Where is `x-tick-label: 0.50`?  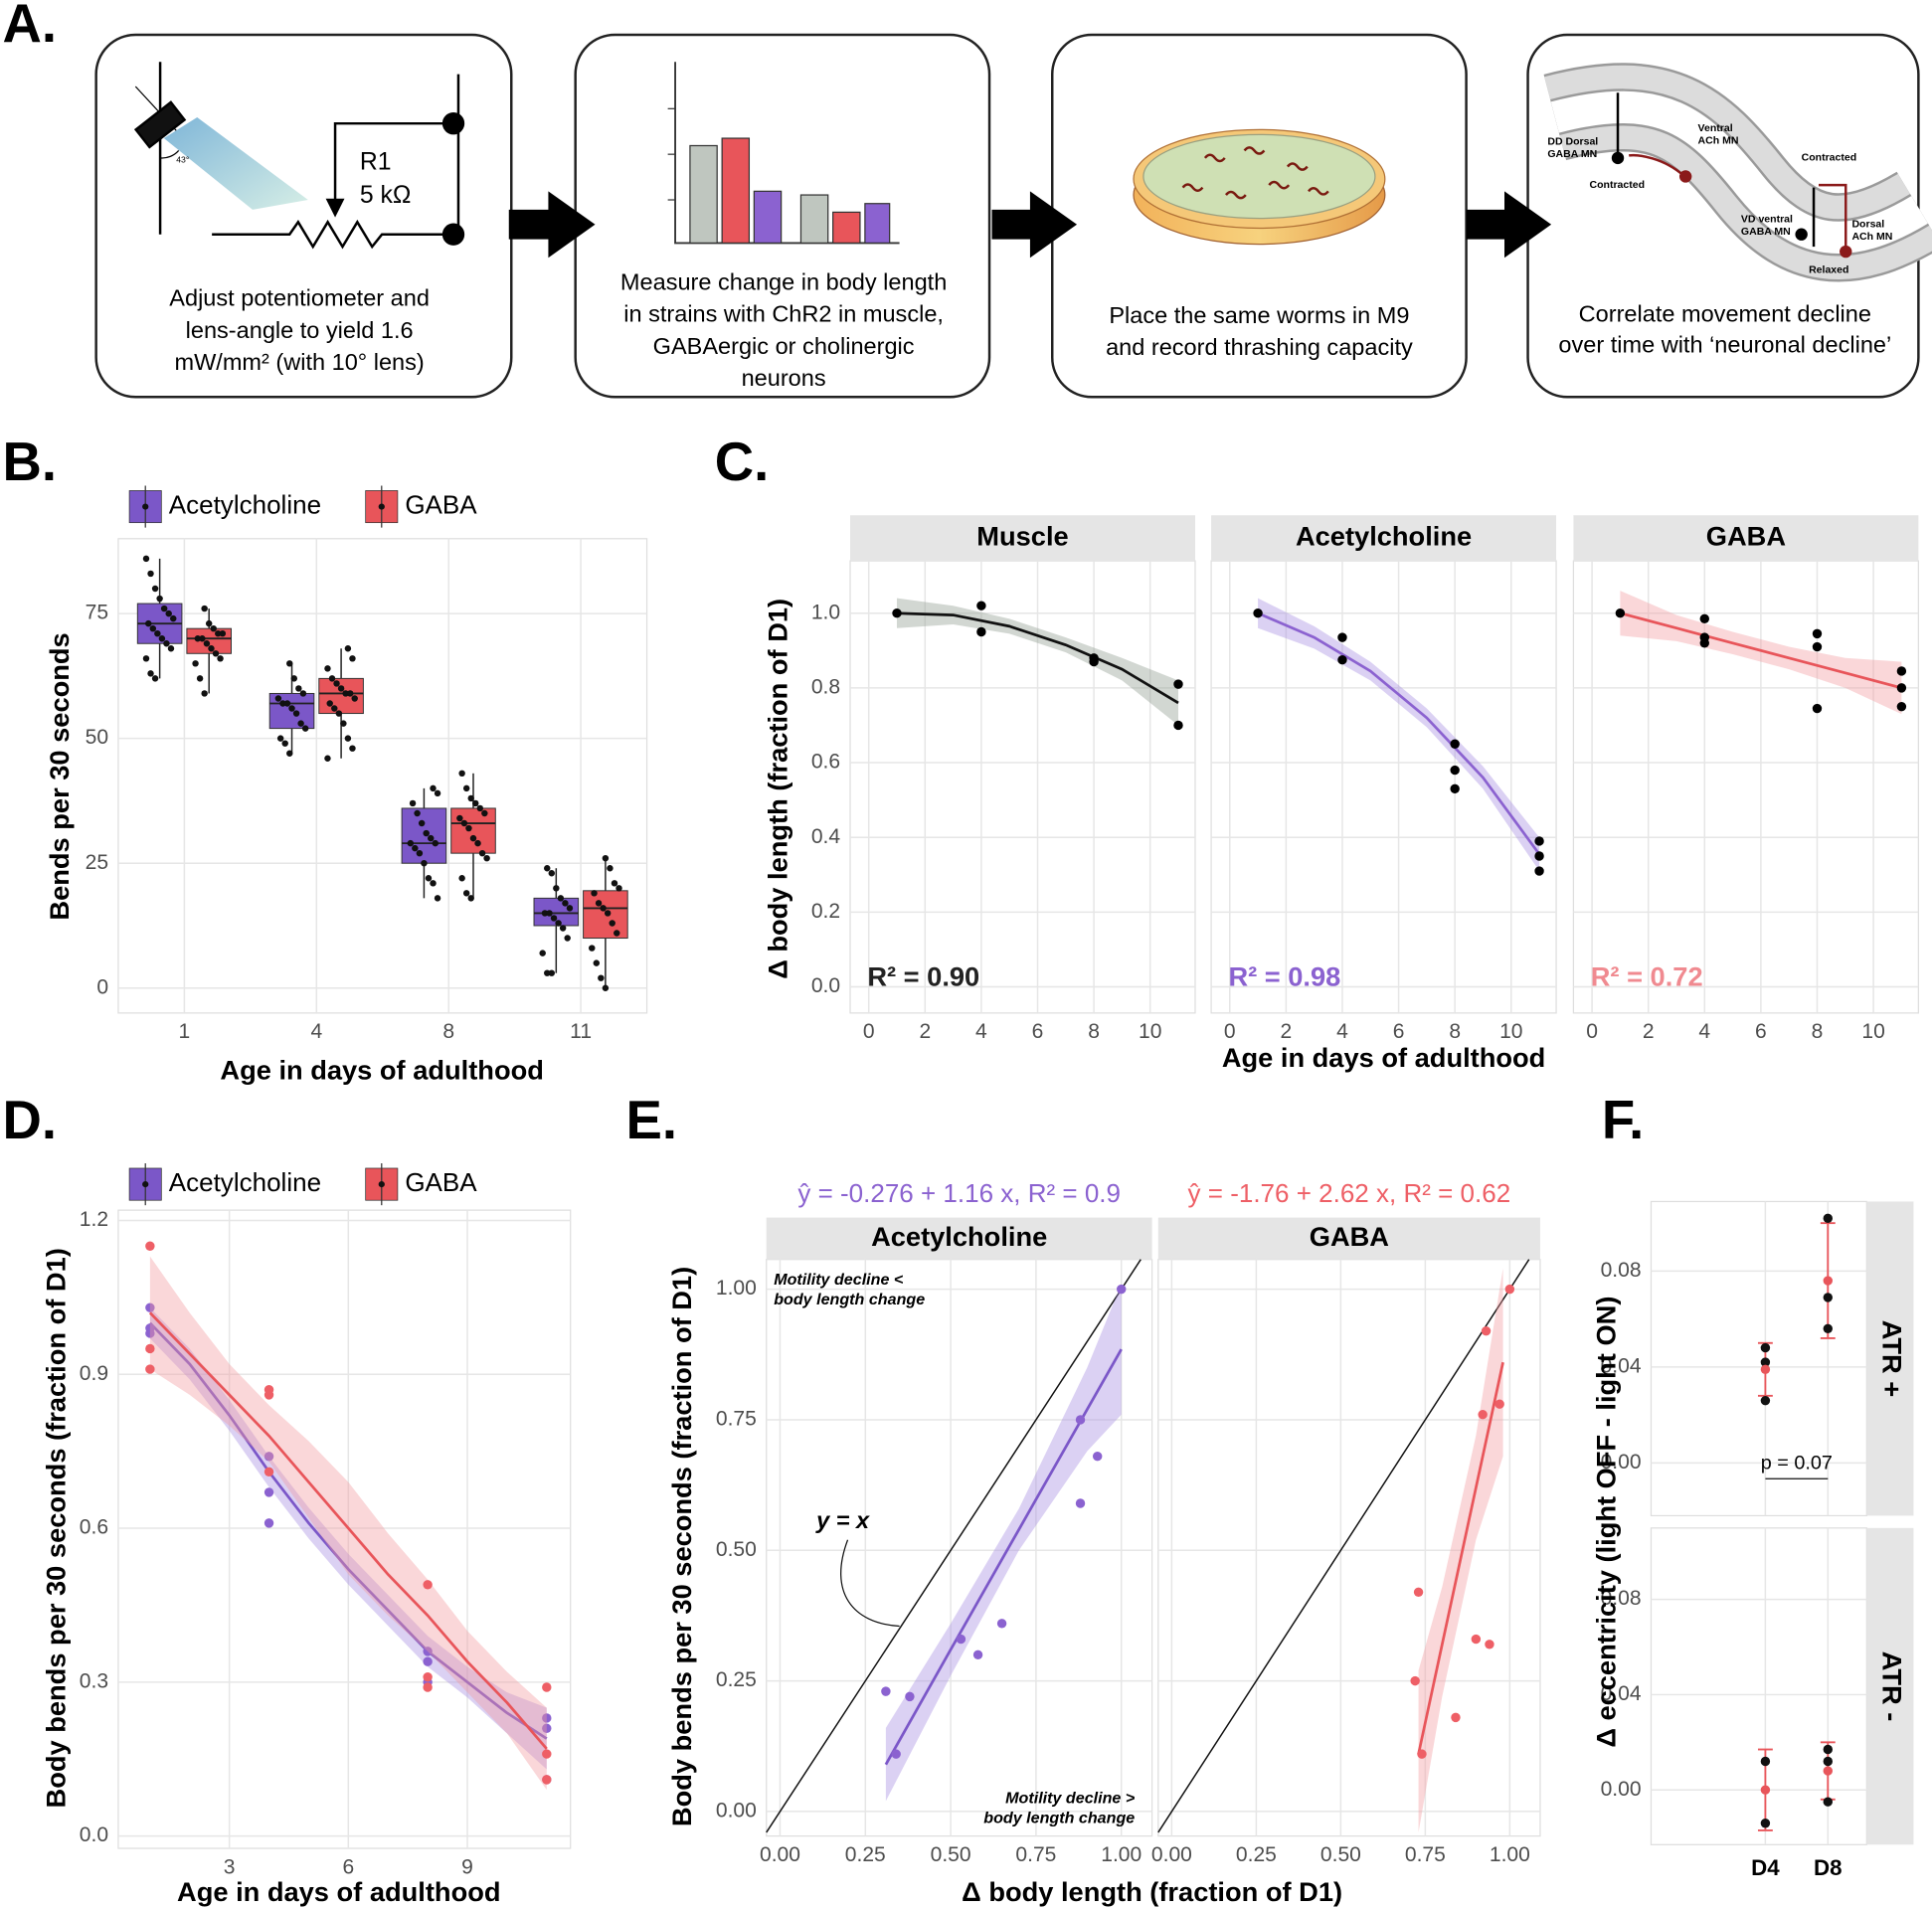 x-tick-label: 0.50 is located at coordinates (951, 1854).